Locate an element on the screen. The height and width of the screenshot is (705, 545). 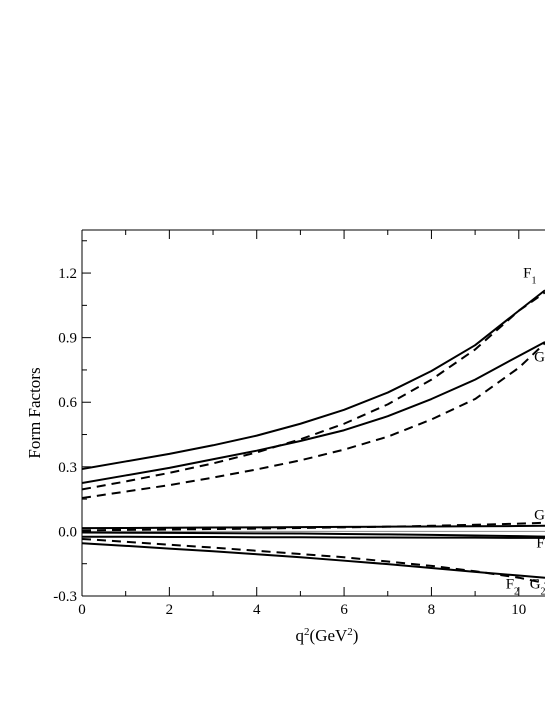
x-tick-label: 8 is located at coordinates (432, 610).